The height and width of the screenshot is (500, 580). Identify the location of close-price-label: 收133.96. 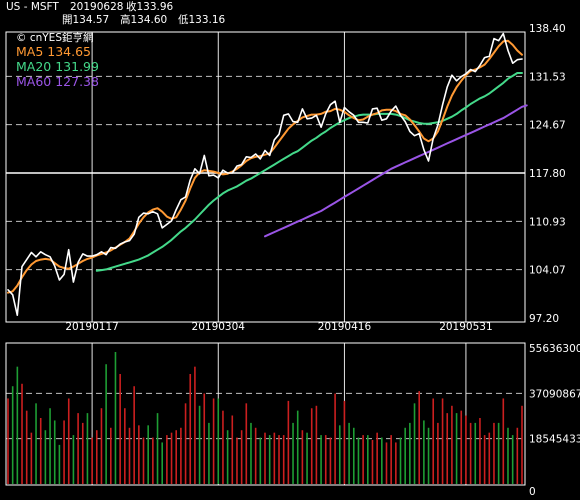
(150, 7).